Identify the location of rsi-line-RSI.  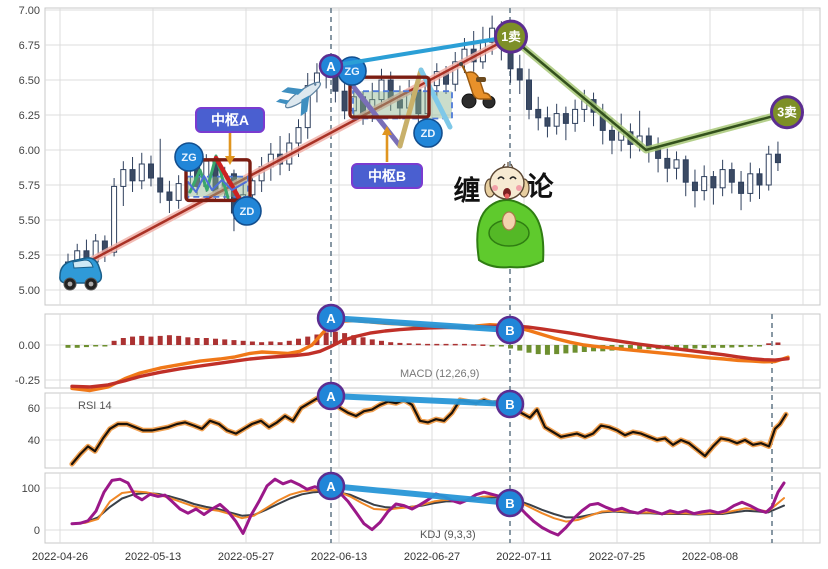
(429, 431).